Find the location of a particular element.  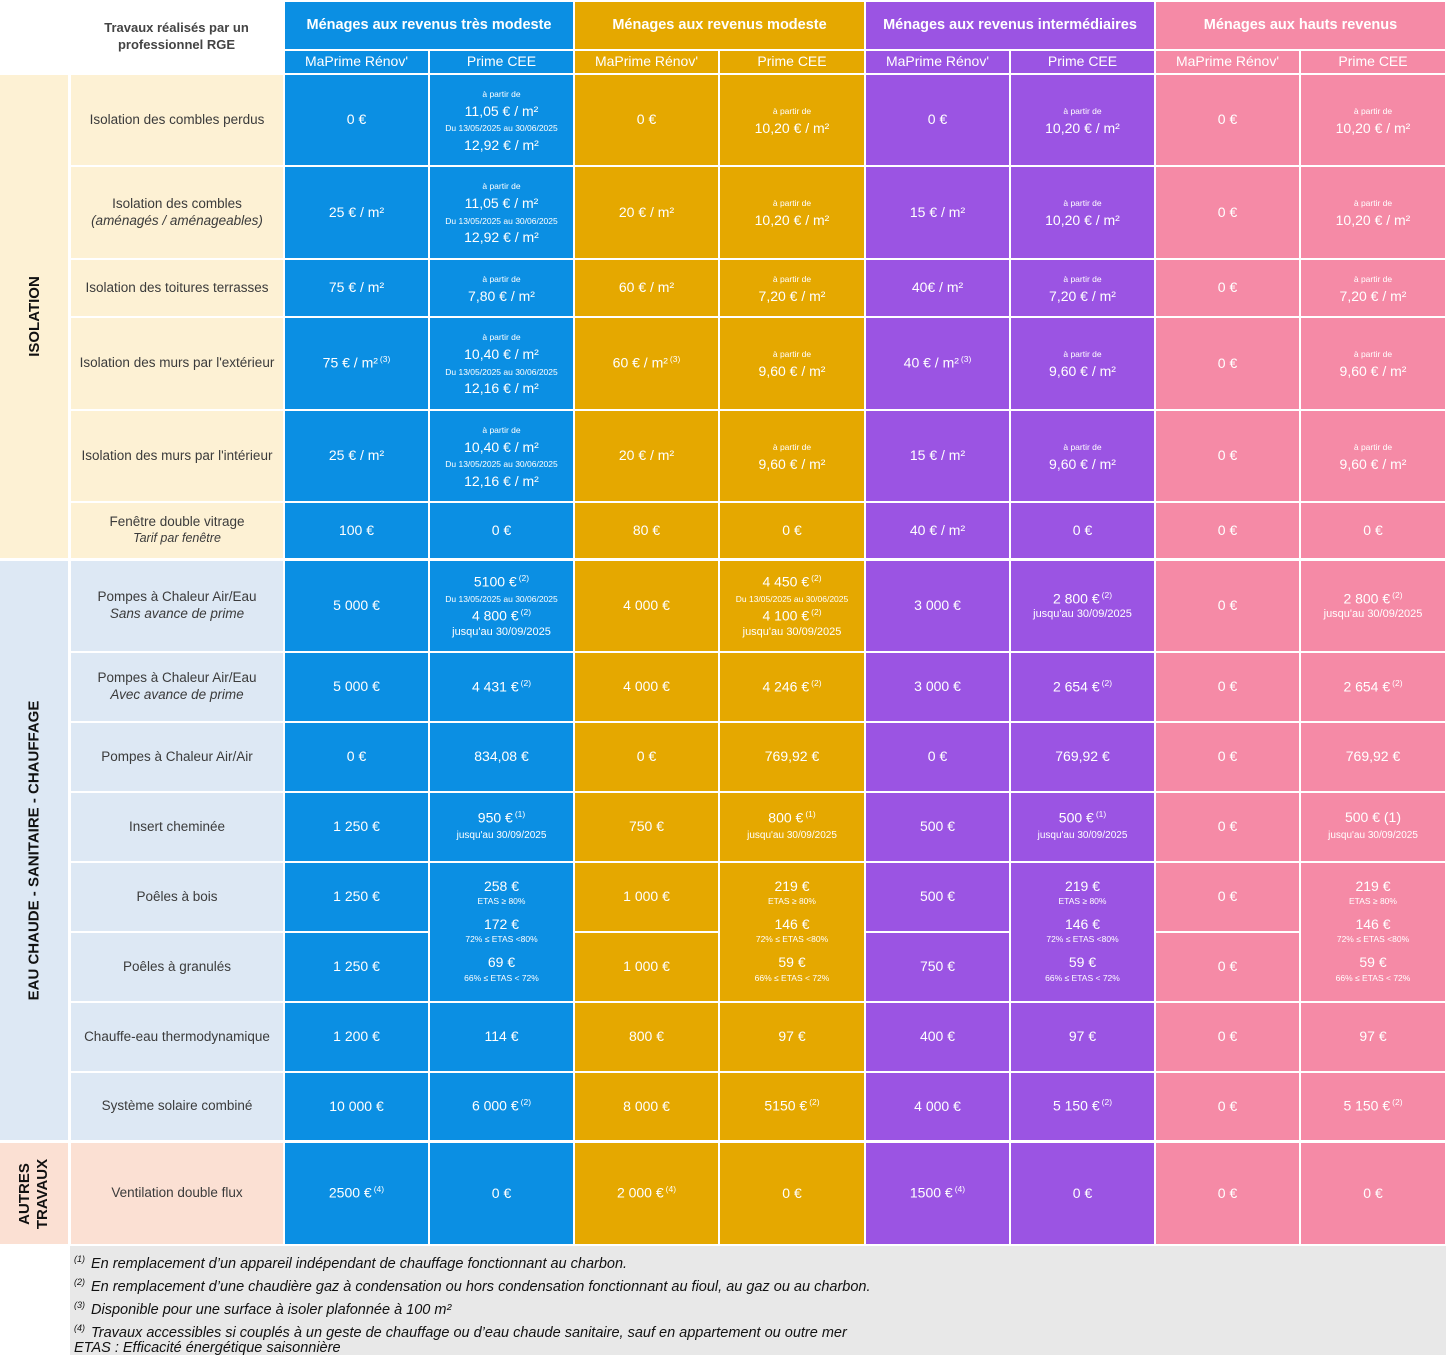

cell-value: à partir de 7,80 € / m² is located at coordinates (501, 288).